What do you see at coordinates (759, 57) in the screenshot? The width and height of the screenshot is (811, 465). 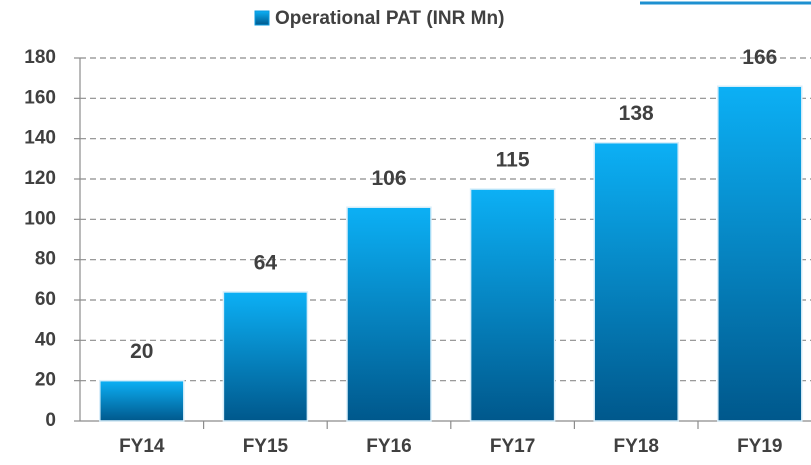 I see `data-label: 166` at bounding box center [759, 57].